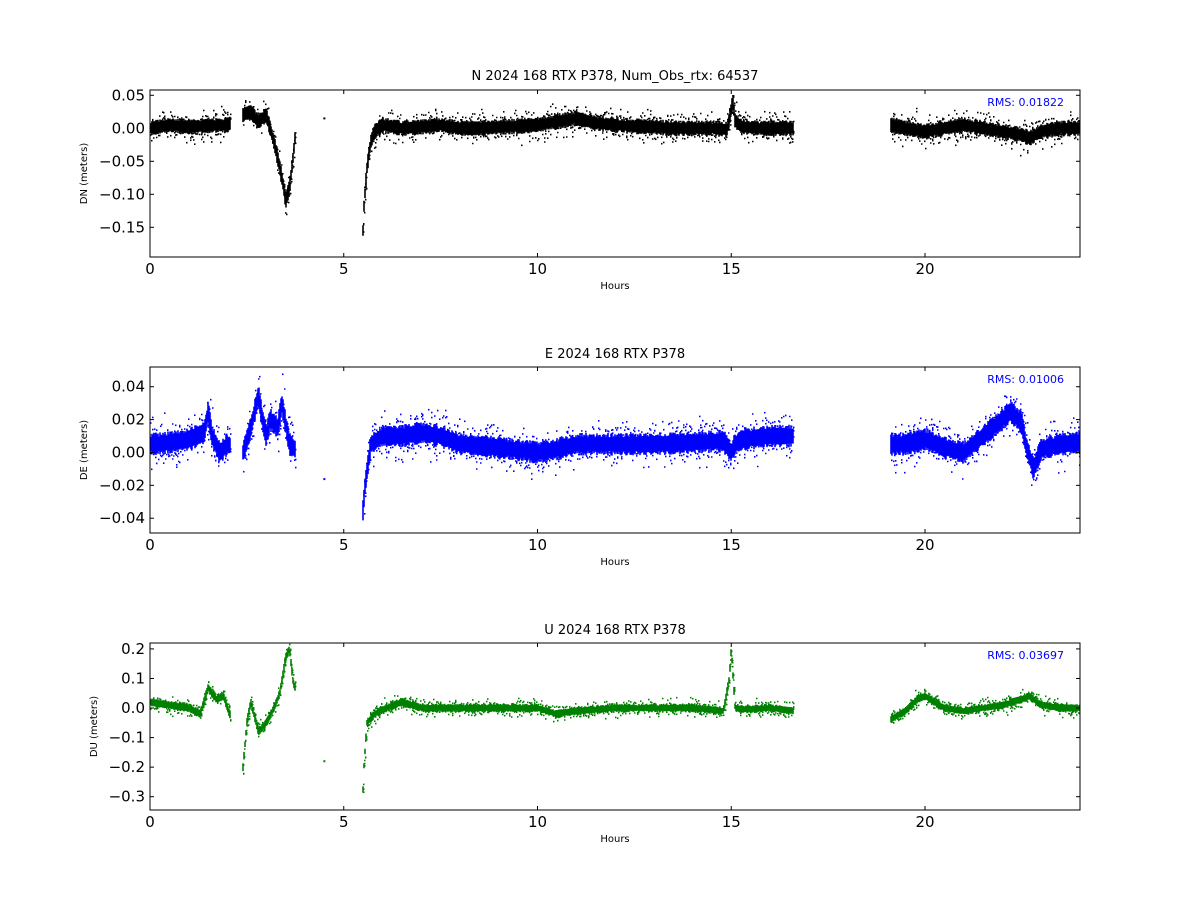 The height and width of the screenshot is (900, 1200). Describe the element at coordinates (615, 630) in the screenshot. I see `panel-title: U 2024 168 RTX P378` at that location.